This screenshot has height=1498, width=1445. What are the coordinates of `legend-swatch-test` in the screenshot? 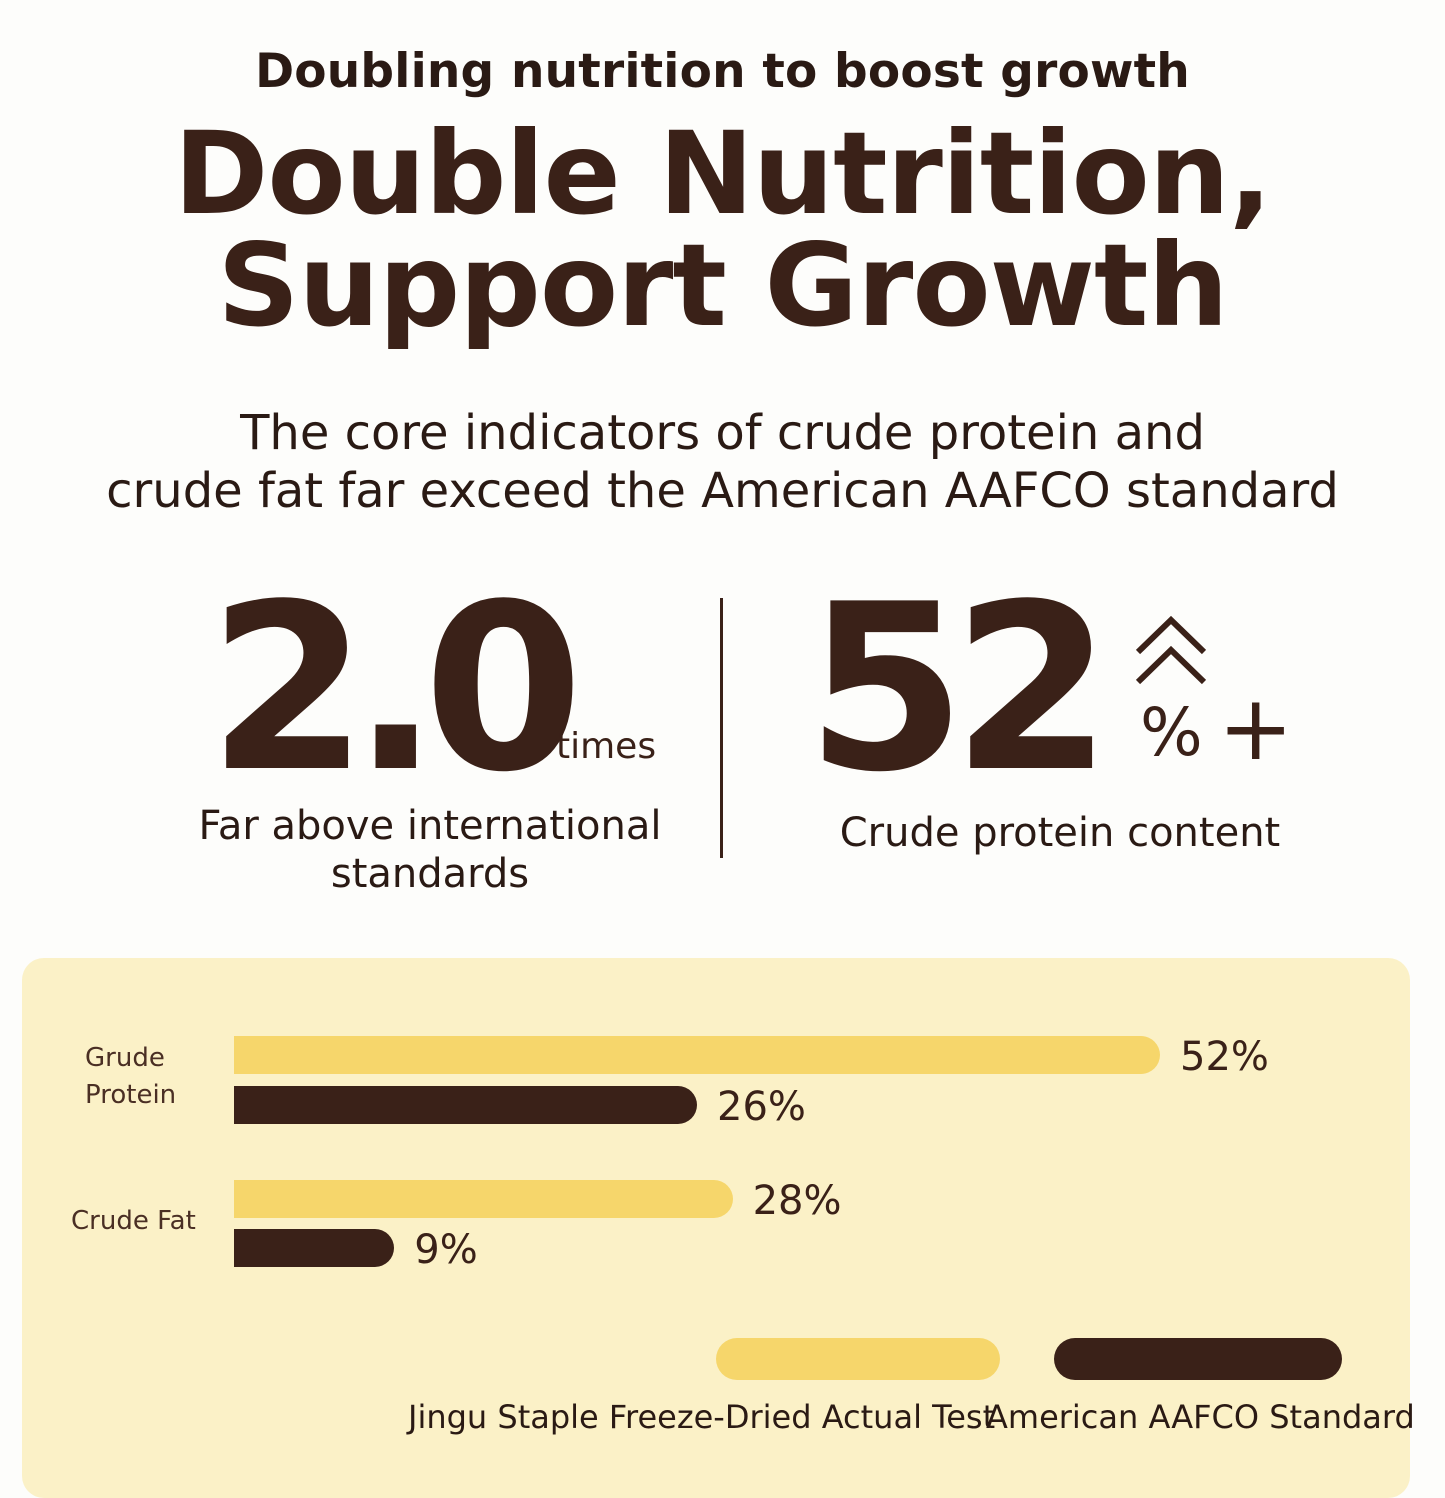 It's located at (858, 1359).